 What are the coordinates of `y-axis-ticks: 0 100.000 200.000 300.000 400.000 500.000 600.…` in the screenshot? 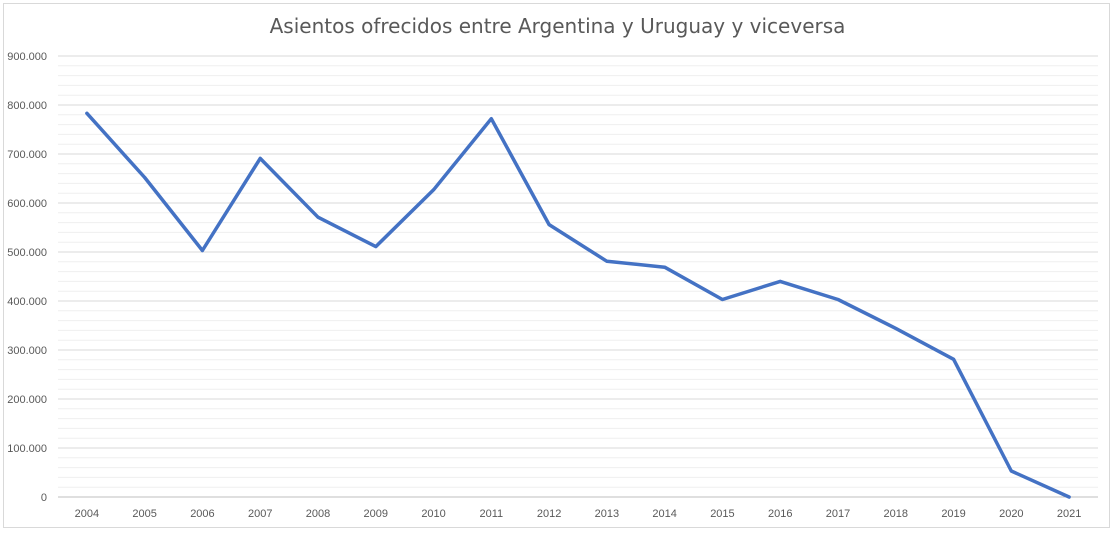 It's located at (27, 277).